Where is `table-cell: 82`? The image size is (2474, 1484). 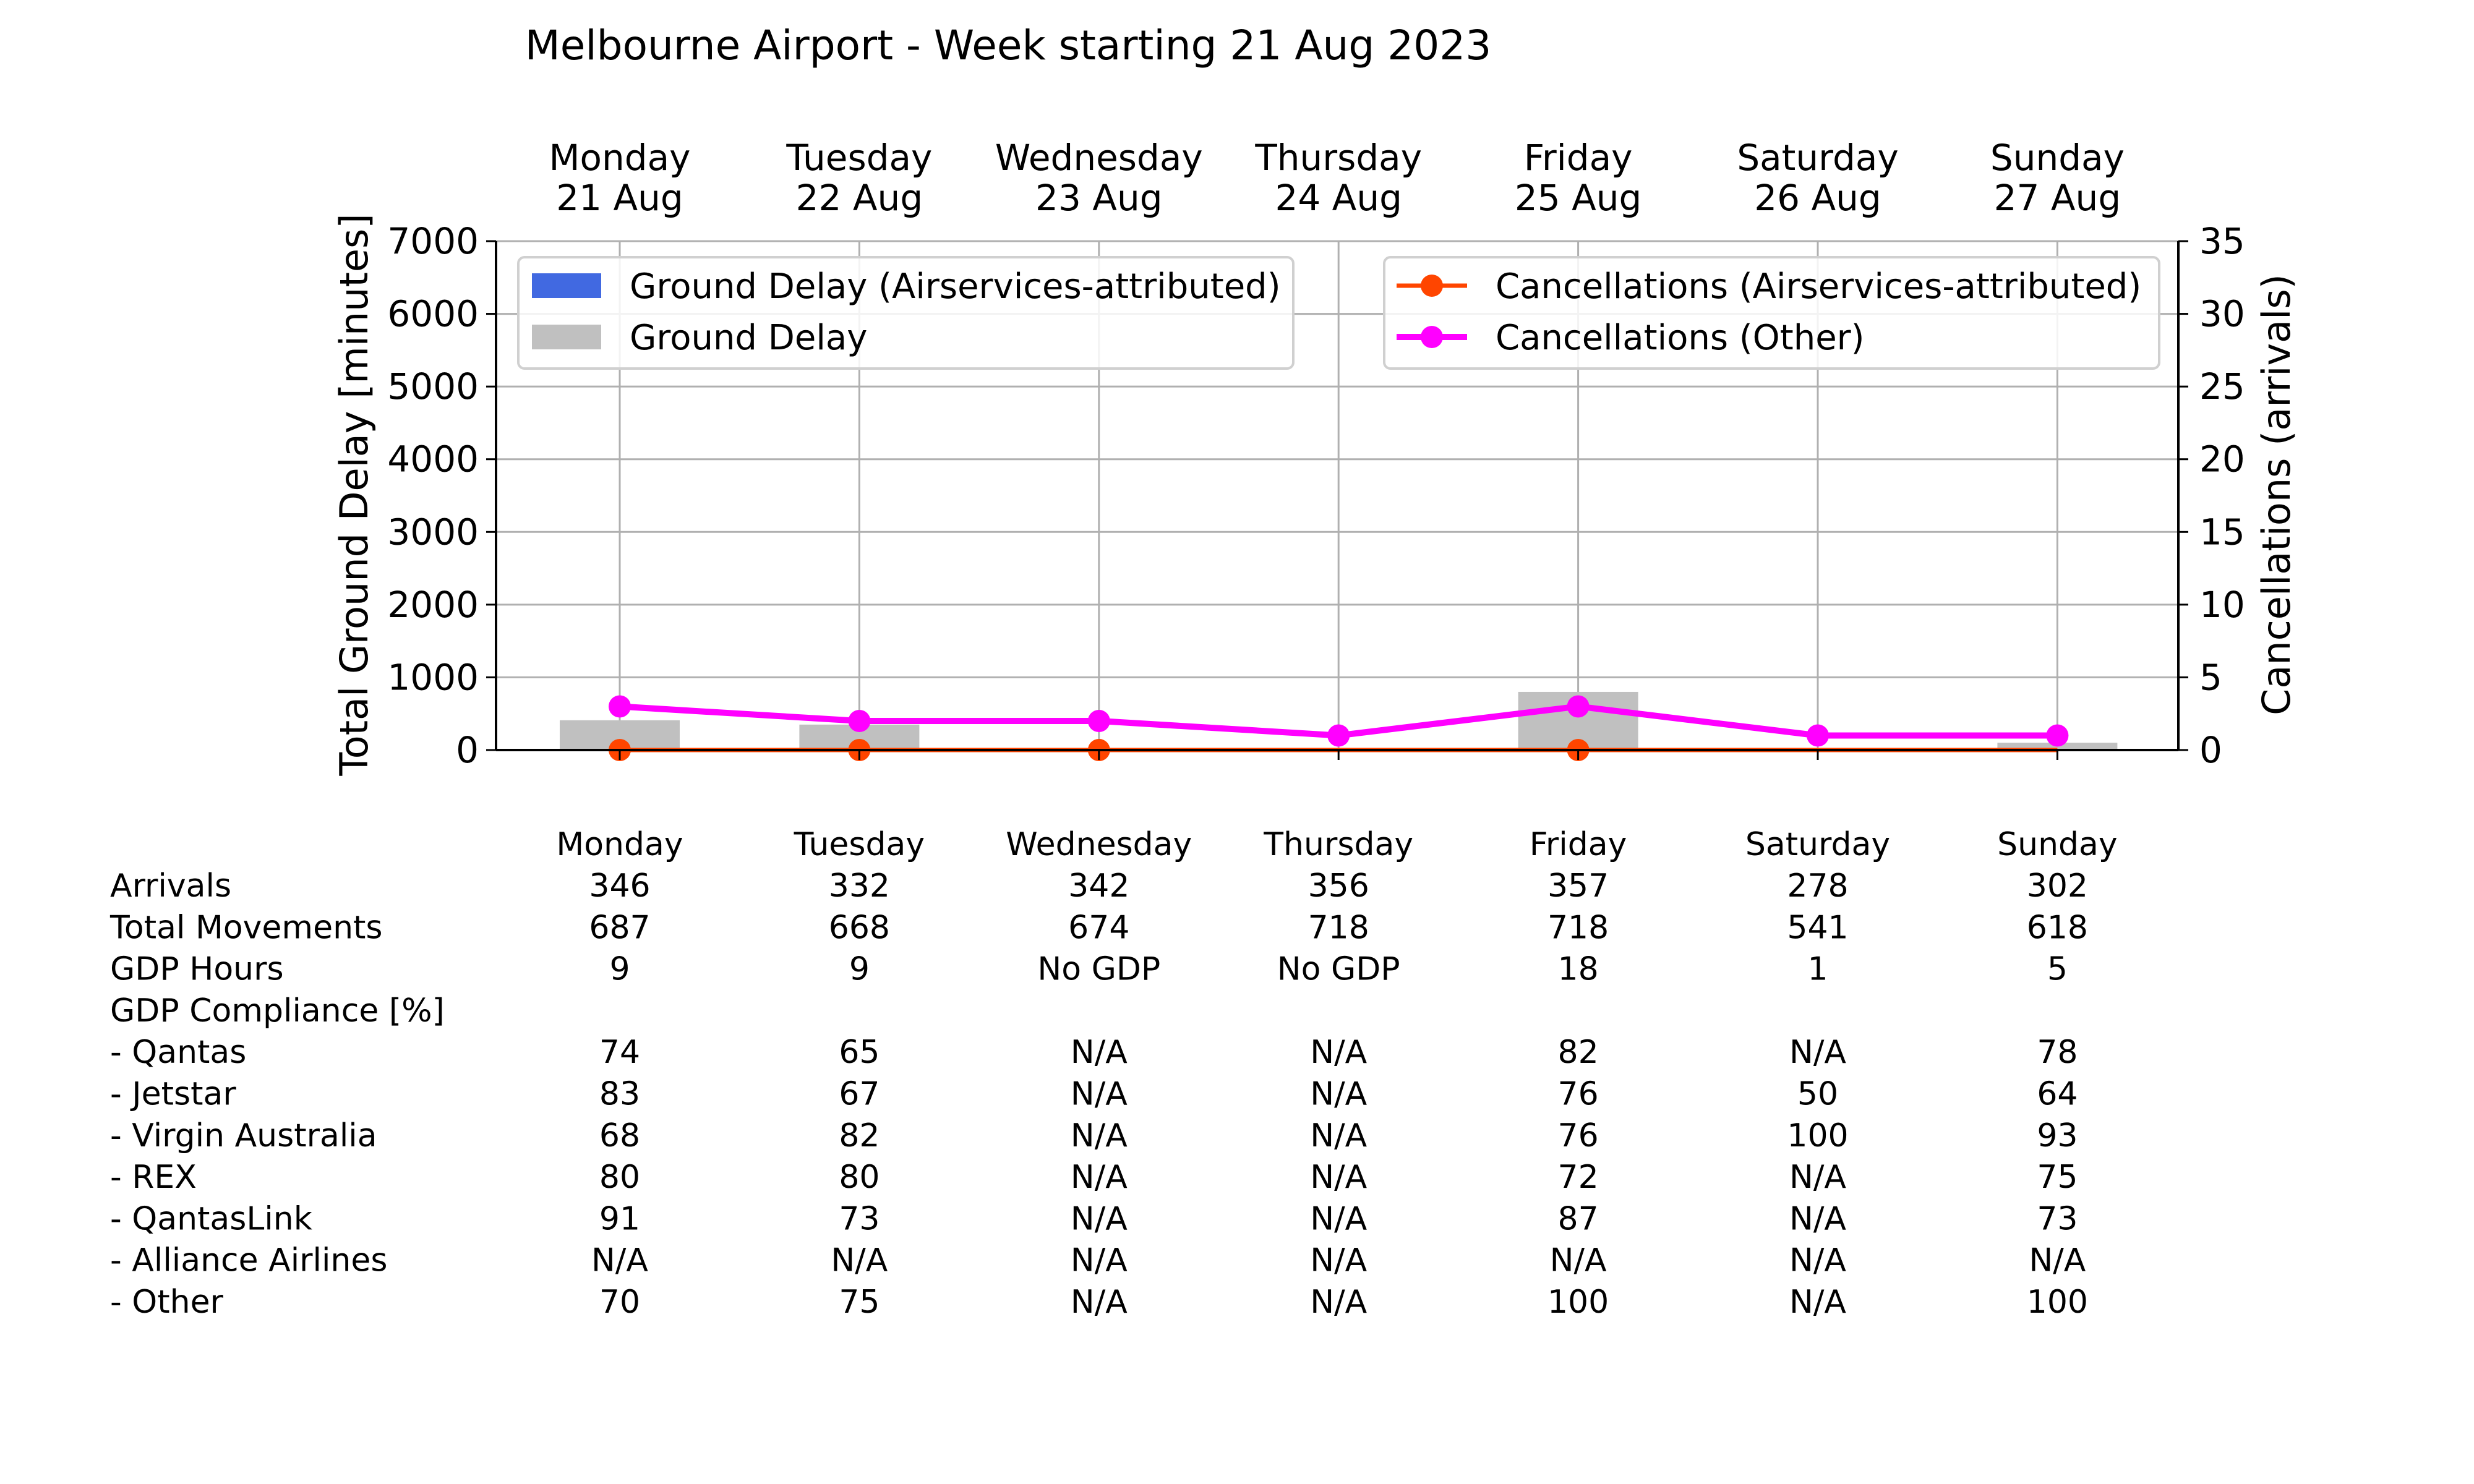 table-cell: 82 is located at coordinates (1578, 1052).